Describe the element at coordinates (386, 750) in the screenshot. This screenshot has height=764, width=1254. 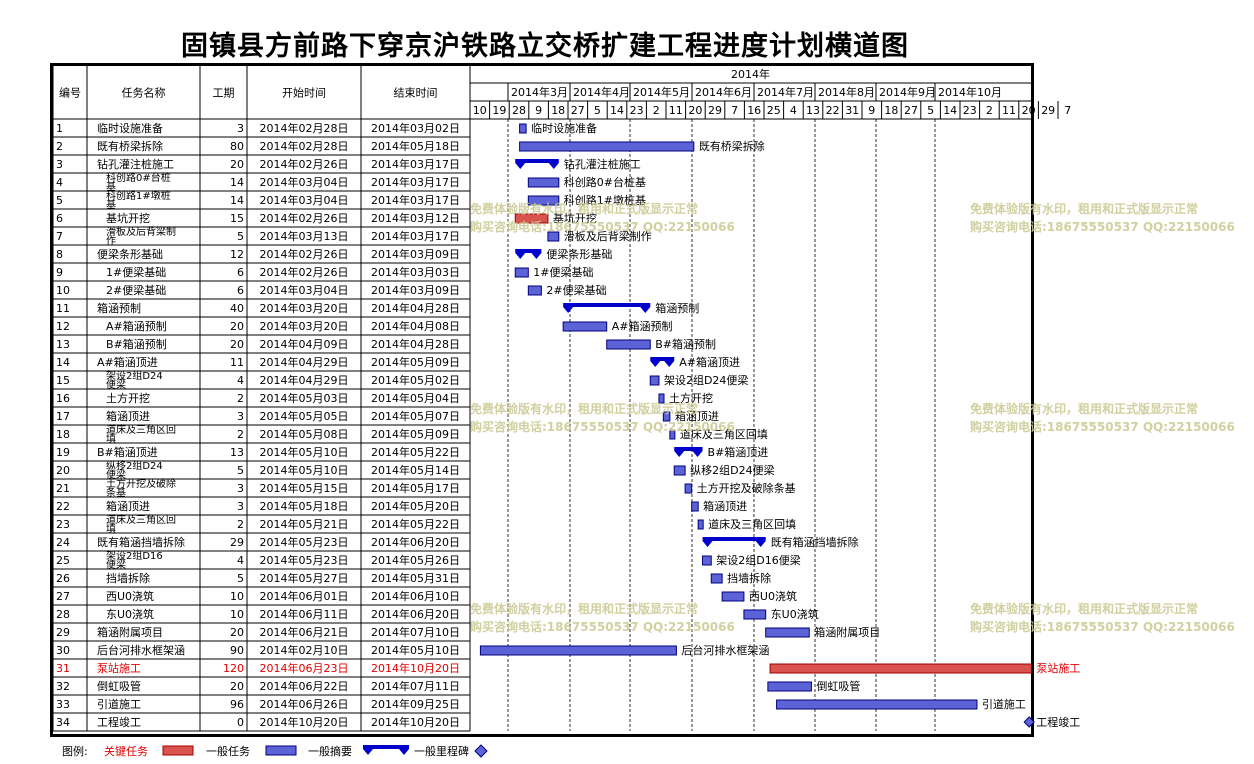
I see `legend-summary-swatch` at that location.